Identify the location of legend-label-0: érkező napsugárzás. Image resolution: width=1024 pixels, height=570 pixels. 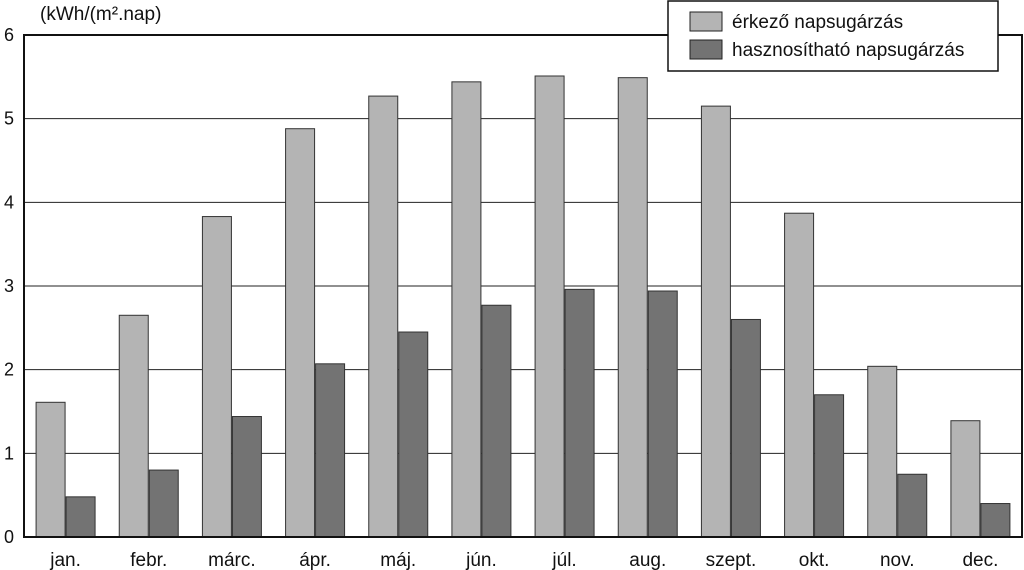
(817, 22).